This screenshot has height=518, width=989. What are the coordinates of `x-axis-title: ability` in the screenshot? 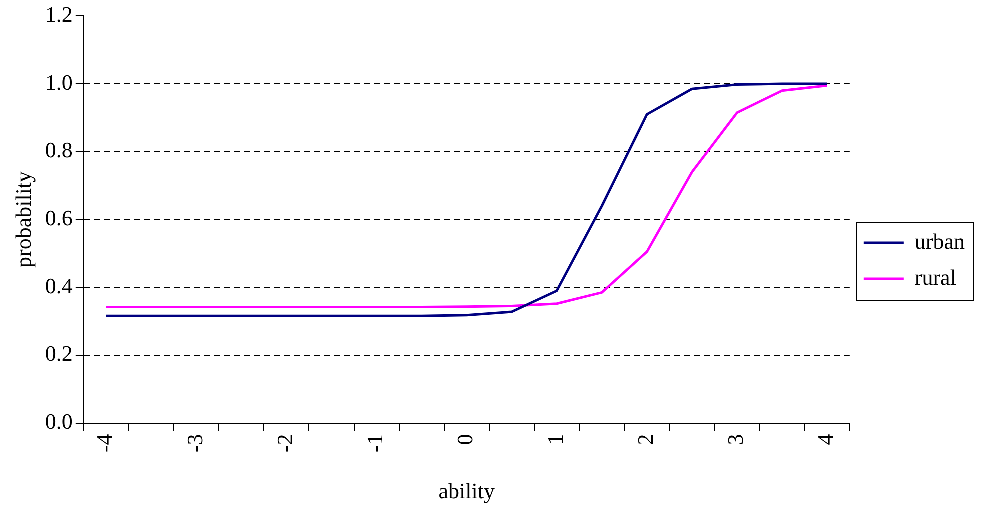 It's located at (467, 491).